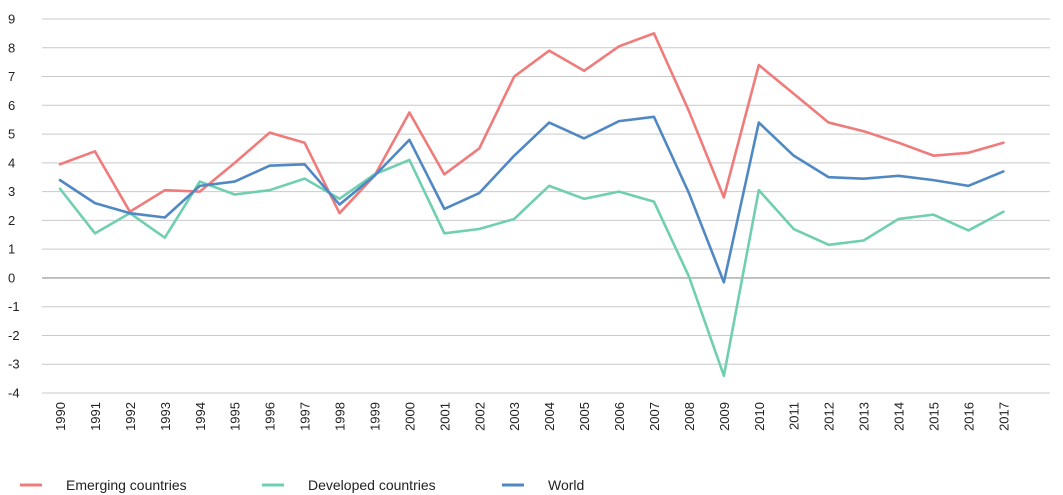  What do you see at coordinates (11, 249) in the screenshot?
I see `y-tick-label: 1` at bounding box center [11, 249].